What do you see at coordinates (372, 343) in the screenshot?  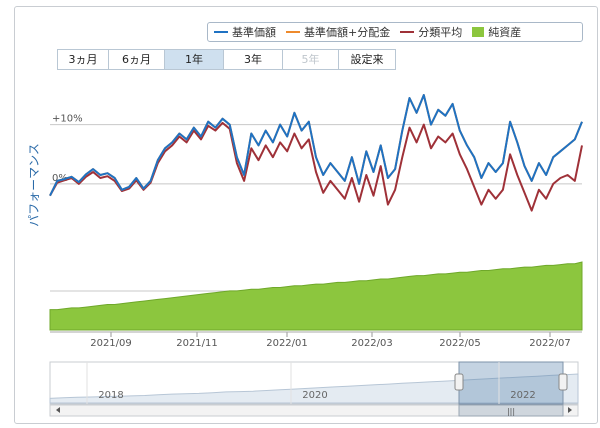 I see `x-tick-label: 2022/03` at bounding box center [372, 343].